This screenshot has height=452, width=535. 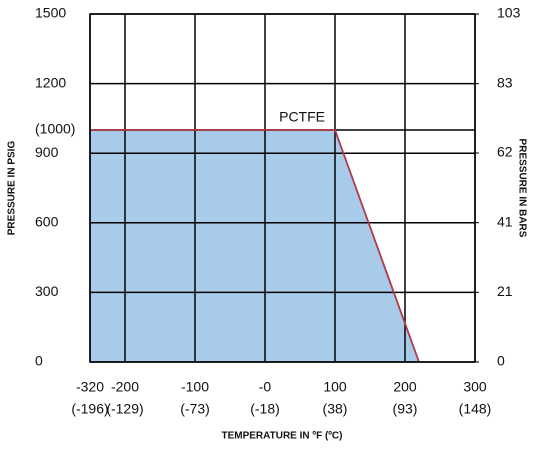 I want to click on y2-tick-label: 0, so click(x=501, y=361).